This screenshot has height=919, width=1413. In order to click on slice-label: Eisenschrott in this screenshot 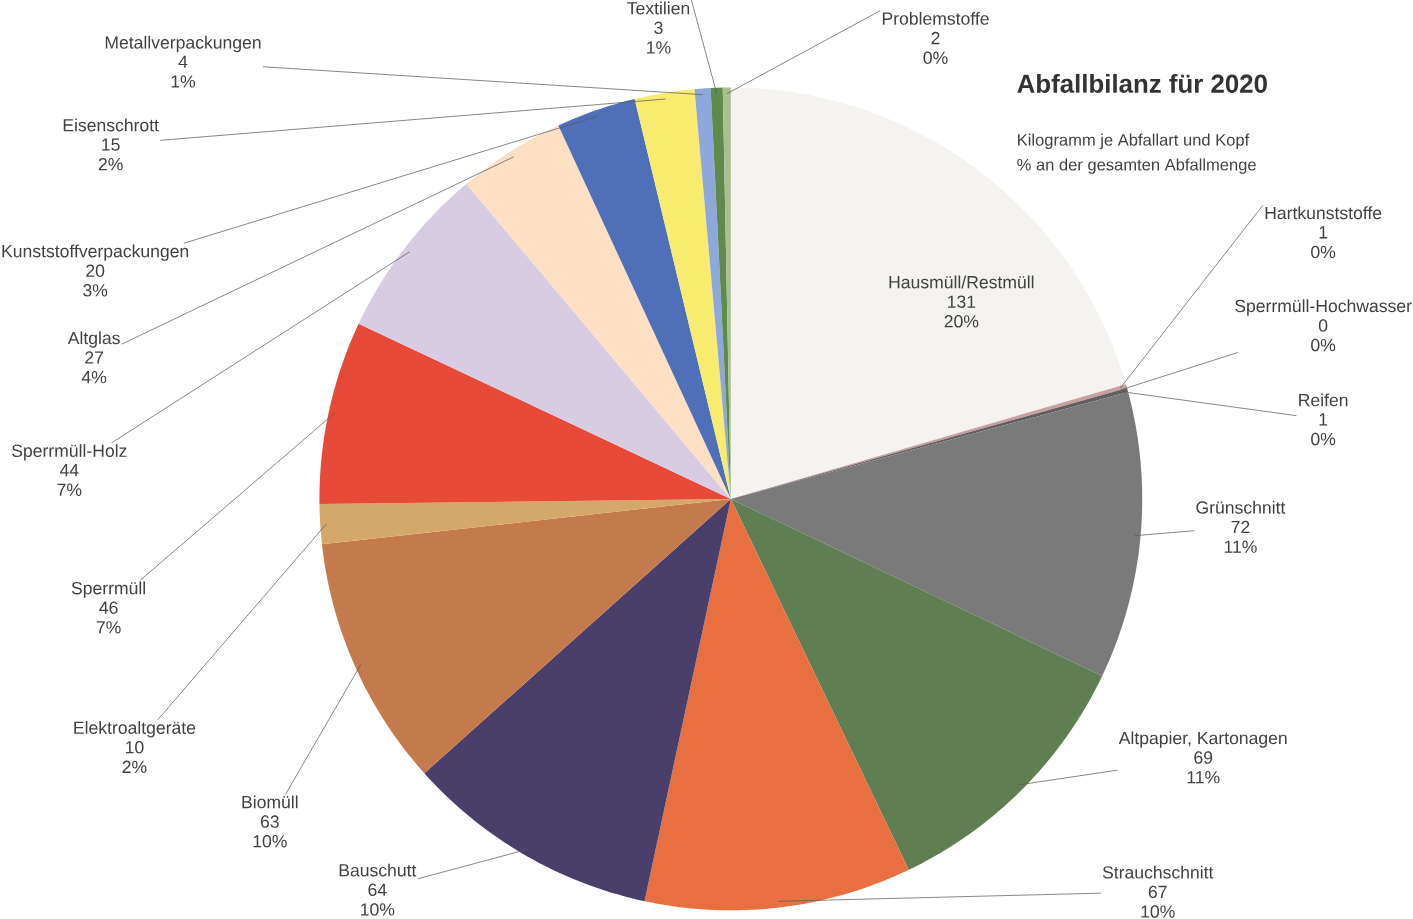, I will do `click(111, 125)`.